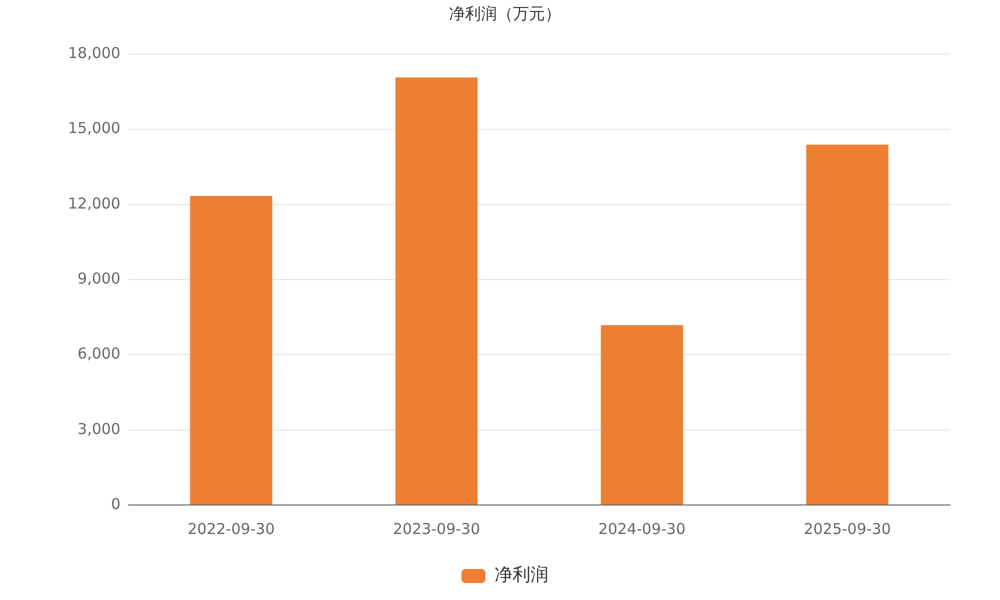 The height and width of the screenshot is (600, 1000). Describe the element at coordinates (99, 353) in the screenshot. I see `y-tick-label: 6,000` at that location.